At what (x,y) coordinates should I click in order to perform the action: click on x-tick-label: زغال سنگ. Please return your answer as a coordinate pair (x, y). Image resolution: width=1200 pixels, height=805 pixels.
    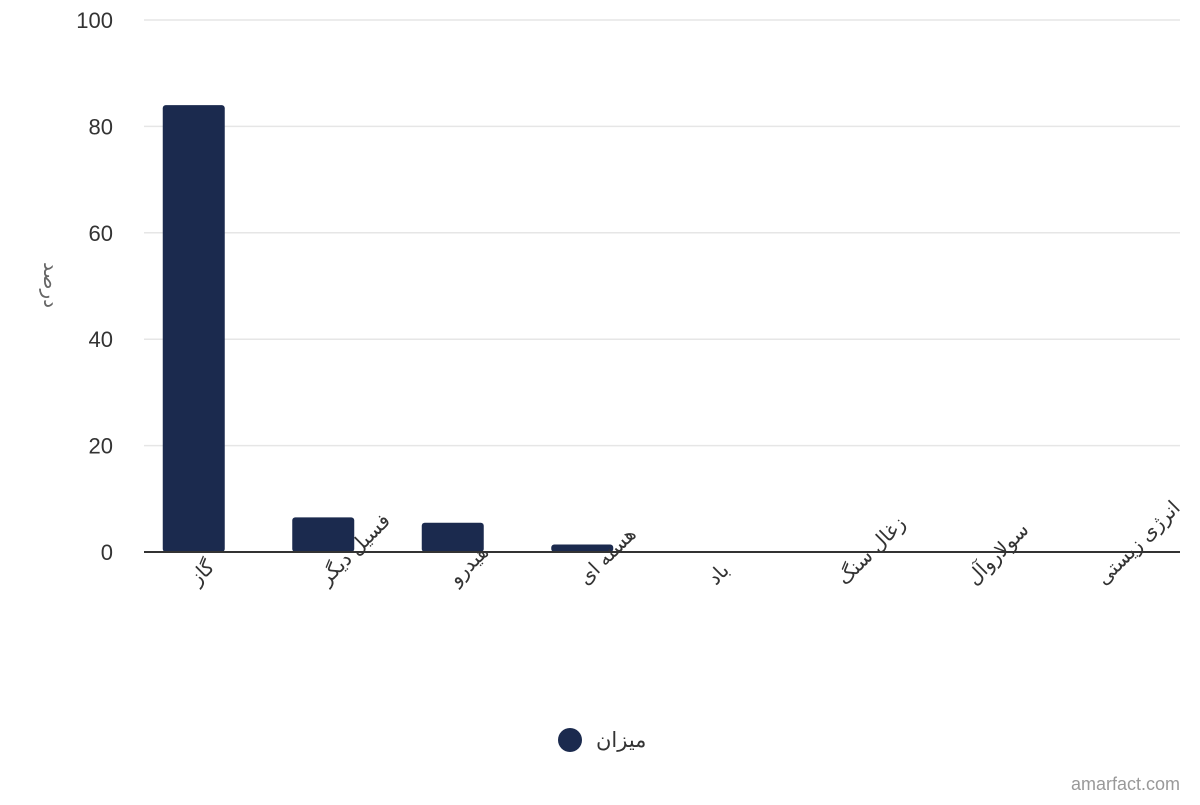
    Looking at the image, I should click on (871, 550).